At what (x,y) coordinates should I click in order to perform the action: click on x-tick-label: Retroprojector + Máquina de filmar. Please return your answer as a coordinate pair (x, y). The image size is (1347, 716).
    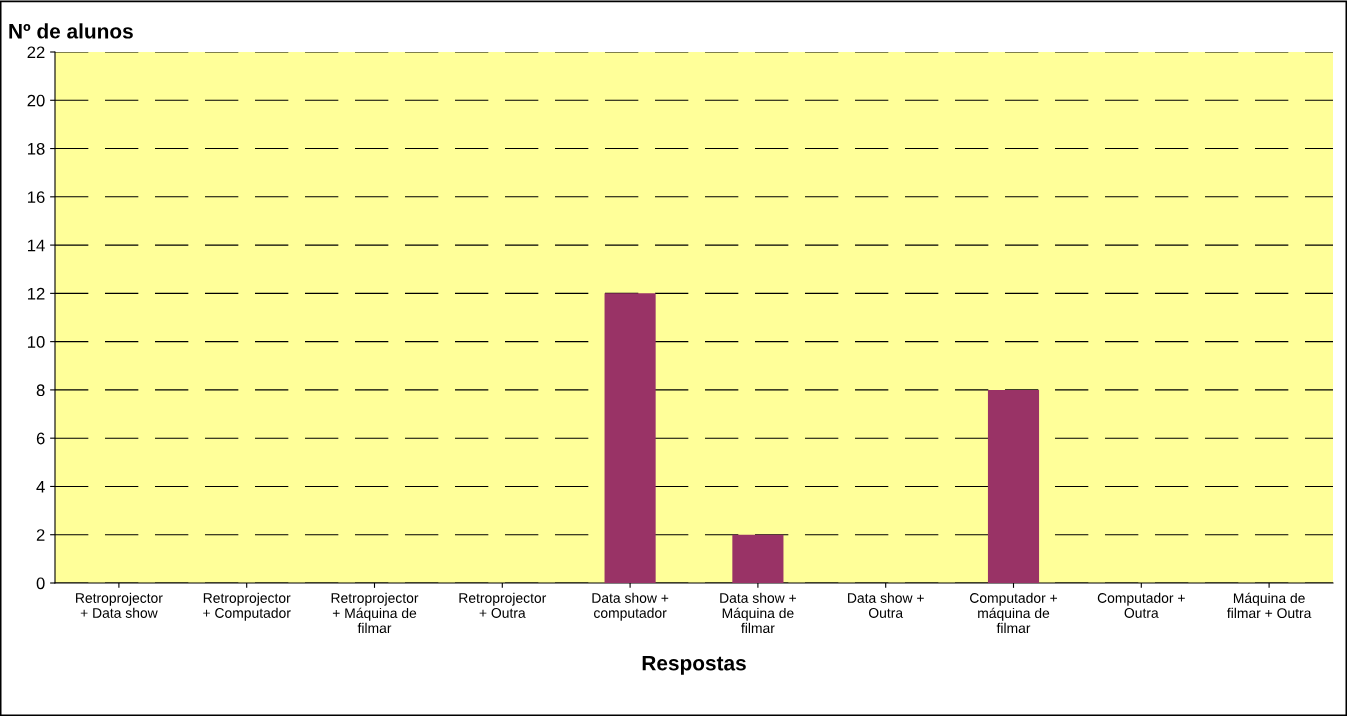
    Looking at the image, I should click on (375, 613).